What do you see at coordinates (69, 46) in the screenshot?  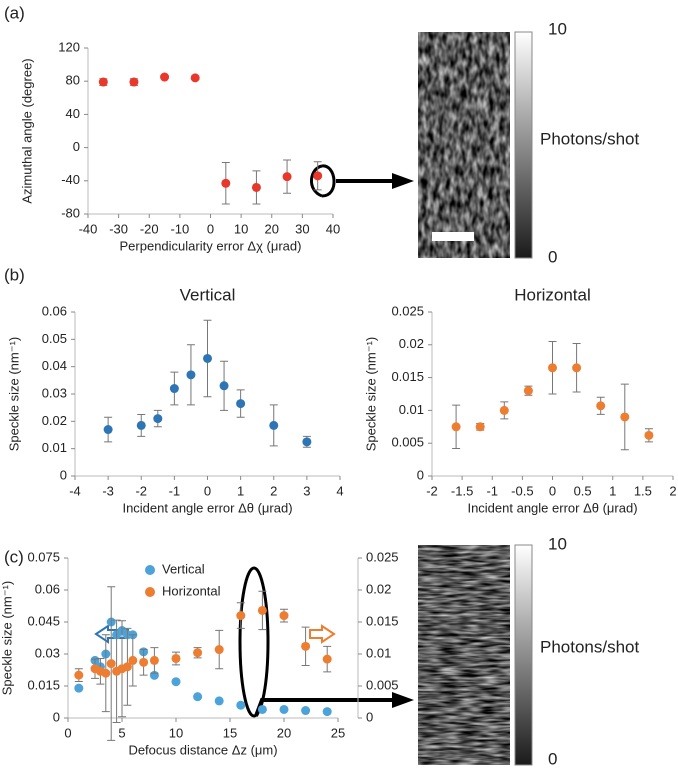 I see `y-tick-label: 120` at bounding box center [69, 46].